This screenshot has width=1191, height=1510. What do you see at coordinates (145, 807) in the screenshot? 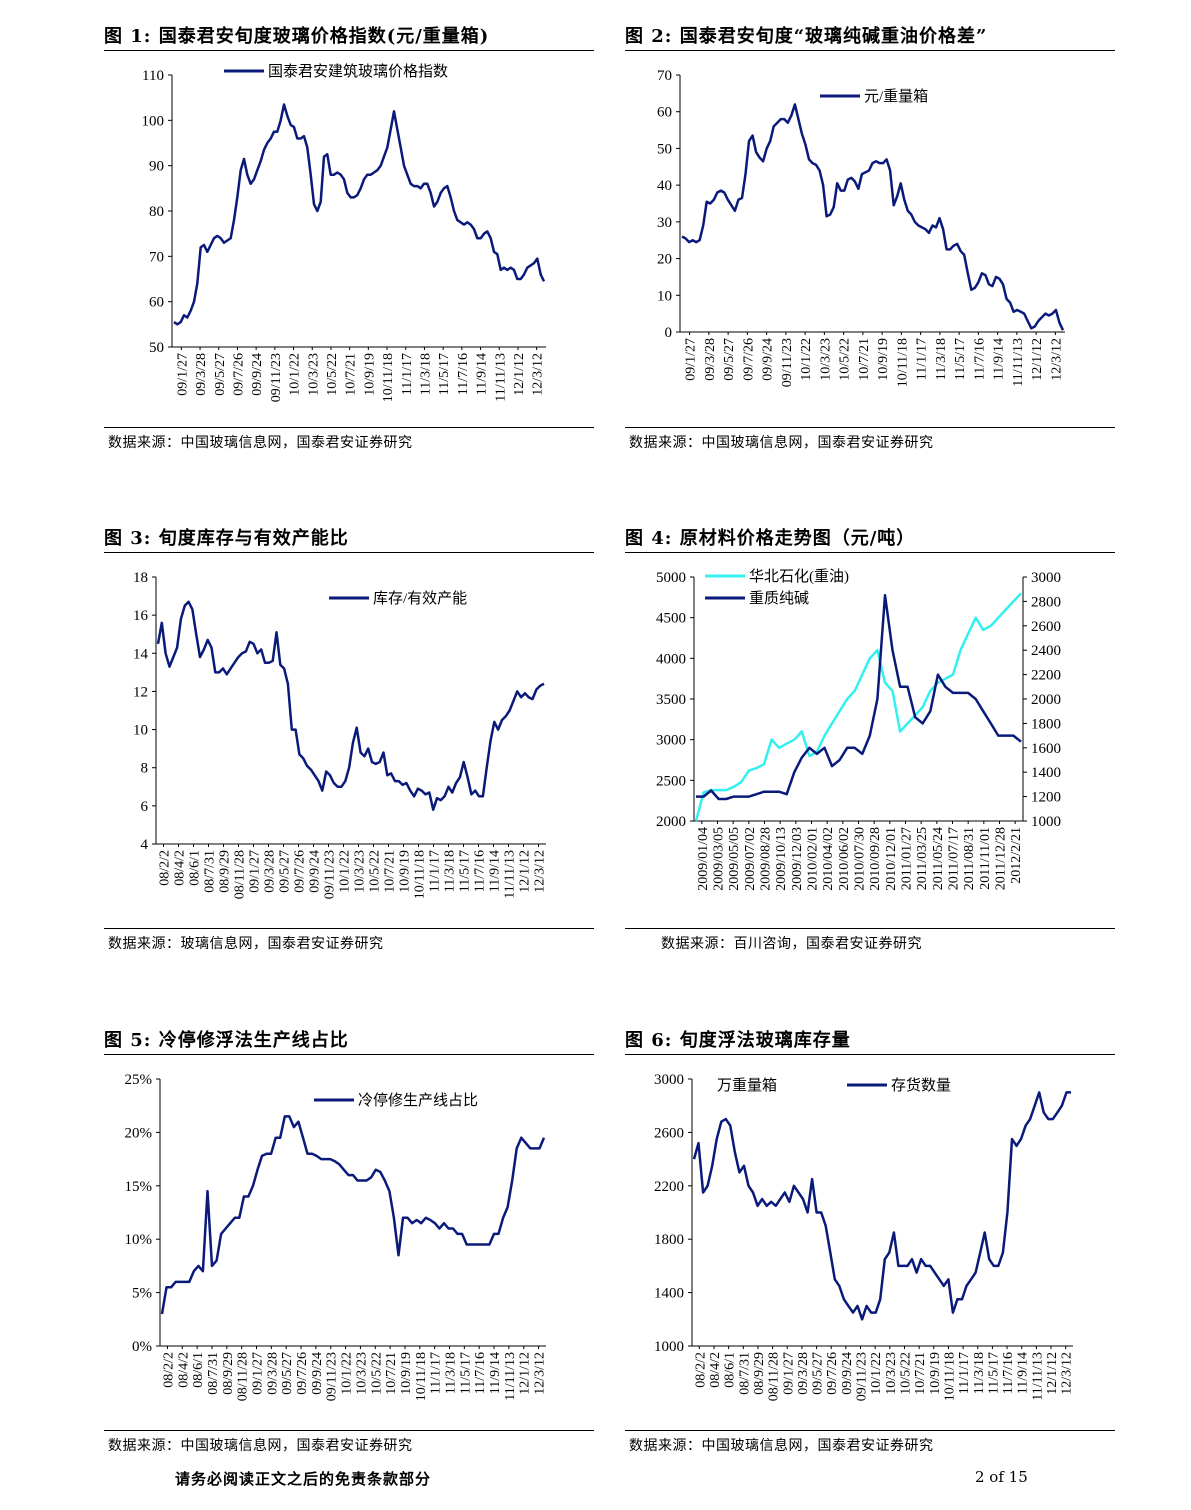
I see `y-tick-label: 6` at bounding box center [145, 807].